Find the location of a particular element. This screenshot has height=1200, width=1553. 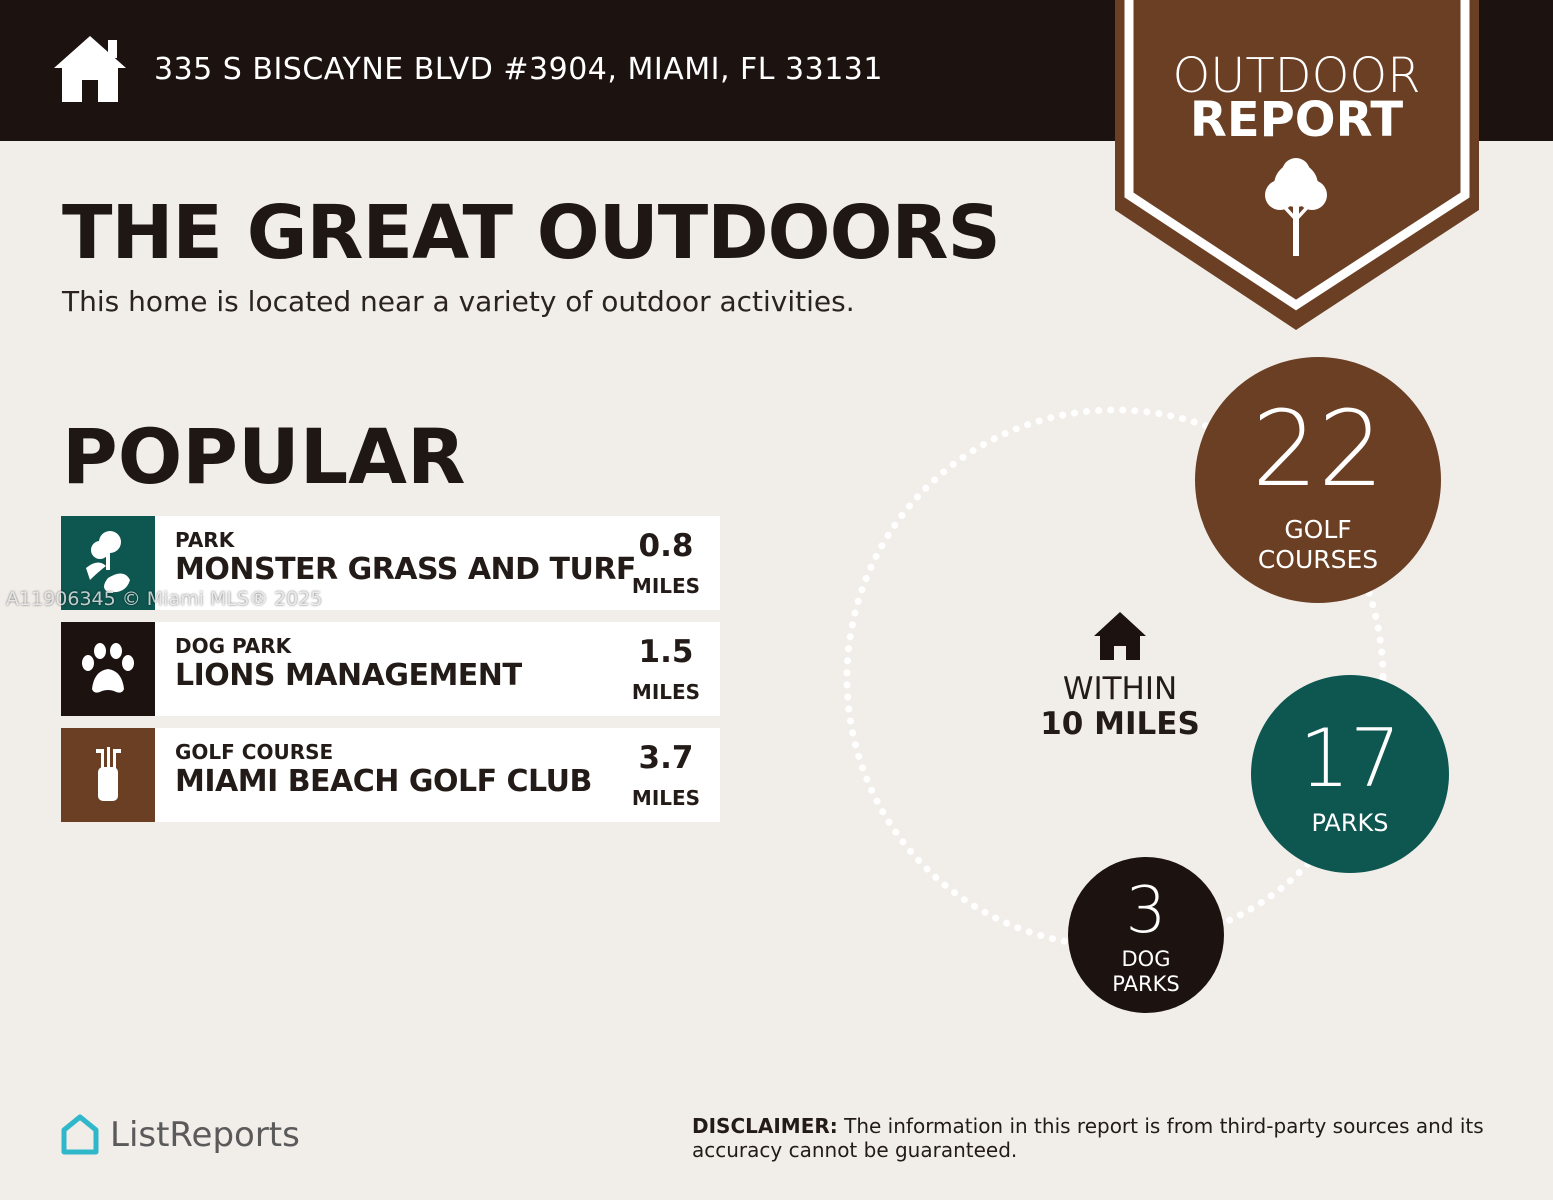

paw-icon is located at coordinates (108, 669).